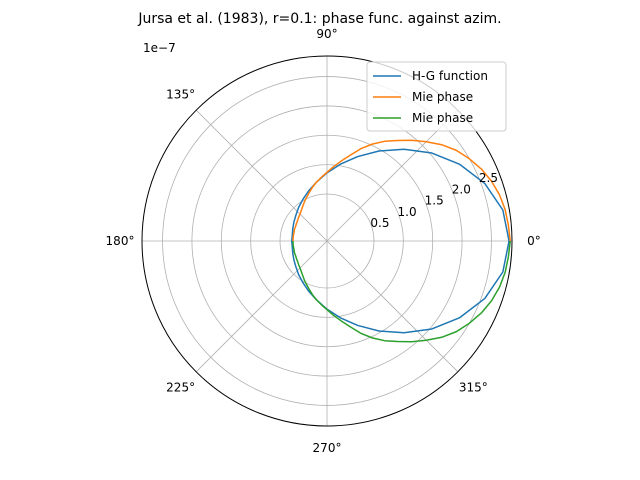 Image resolution: width=640 pixels, height=480 pixels. Describe the element at coordinates (488, 178) in the screenshot. I see `r-tick-label: 2.5` at that location.